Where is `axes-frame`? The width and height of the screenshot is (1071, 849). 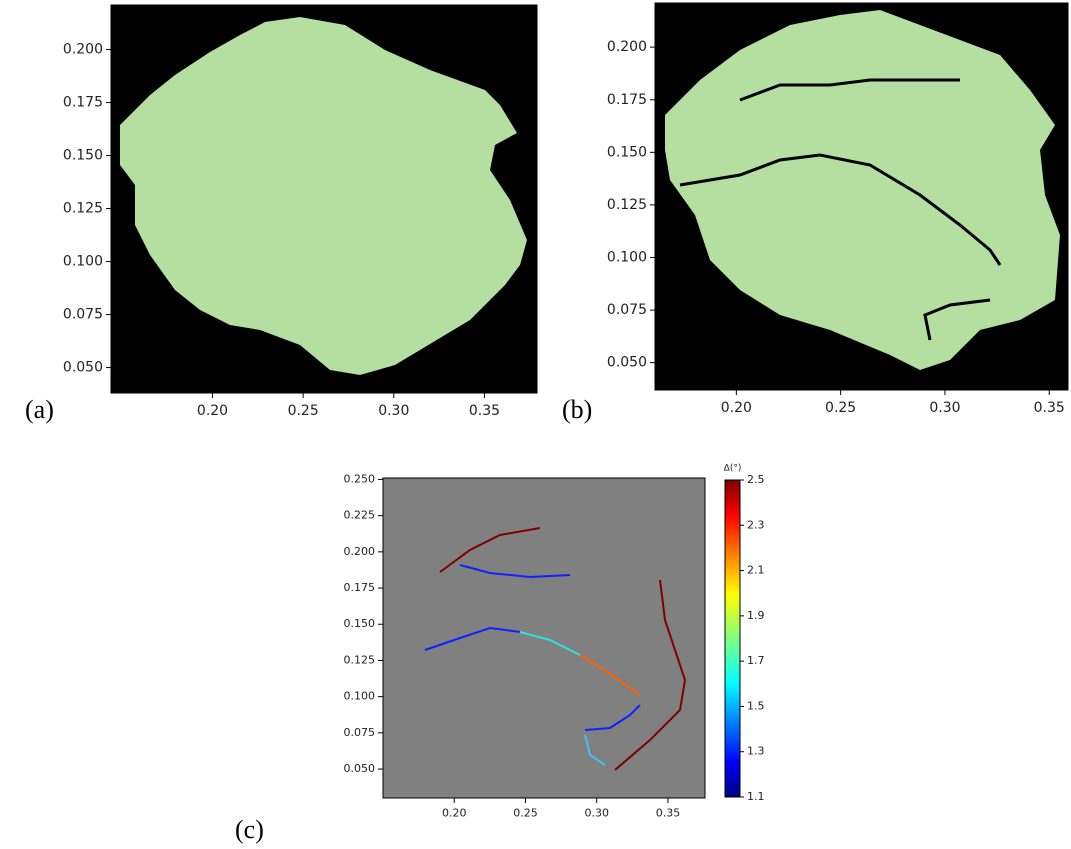
axes-frame is located at coordinates (544, 638).